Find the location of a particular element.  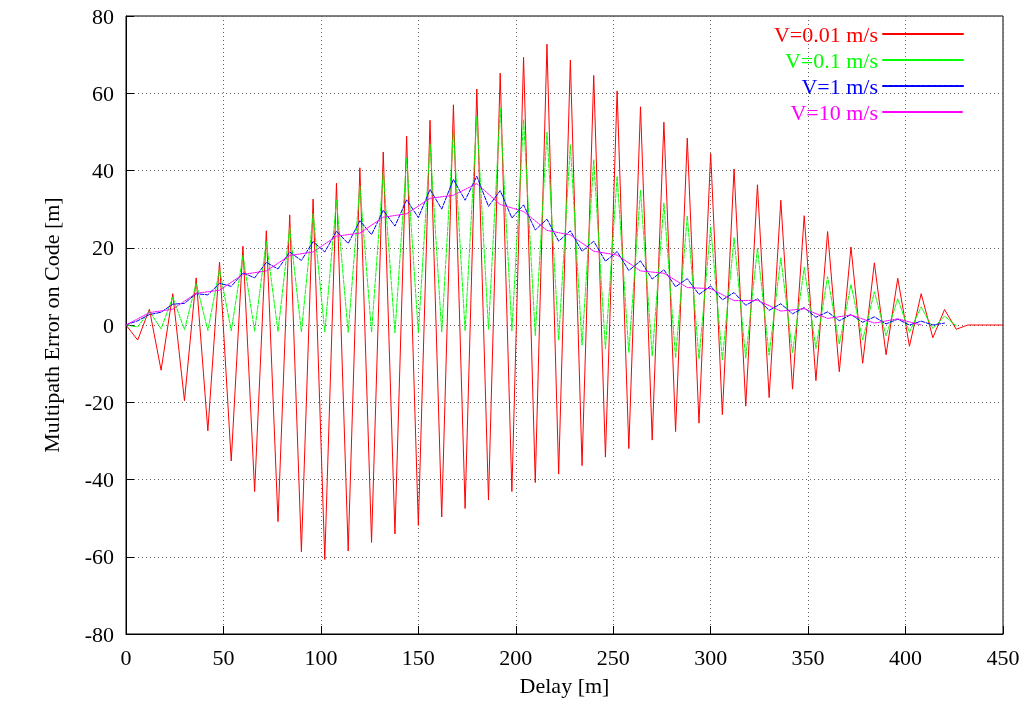

x-tick-label: 150 is located at coordinates (418, 657).